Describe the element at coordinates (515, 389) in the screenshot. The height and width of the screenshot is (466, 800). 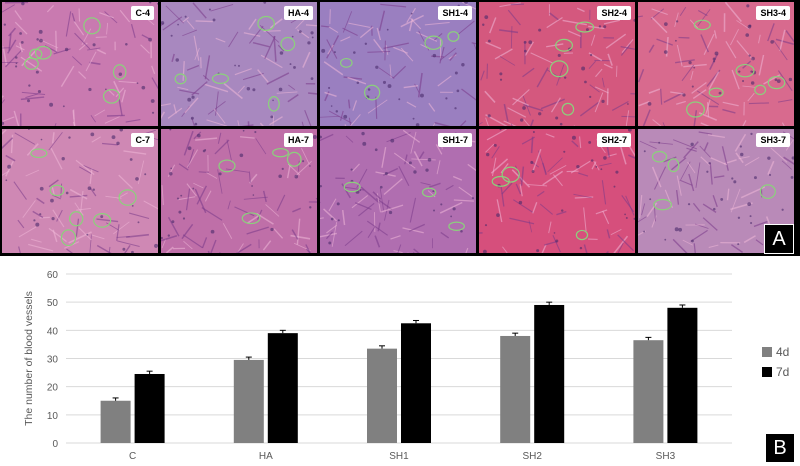
I see `bar-4d-SH2` at that location.